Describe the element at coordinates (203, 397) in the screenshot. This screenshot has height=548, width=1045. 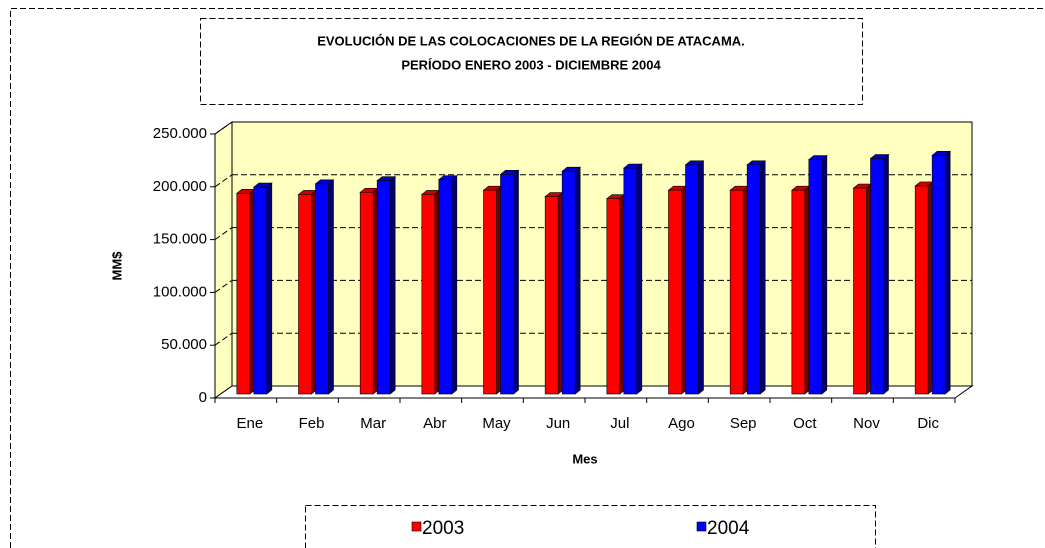
I see `y-tick-label: 0` at that location.